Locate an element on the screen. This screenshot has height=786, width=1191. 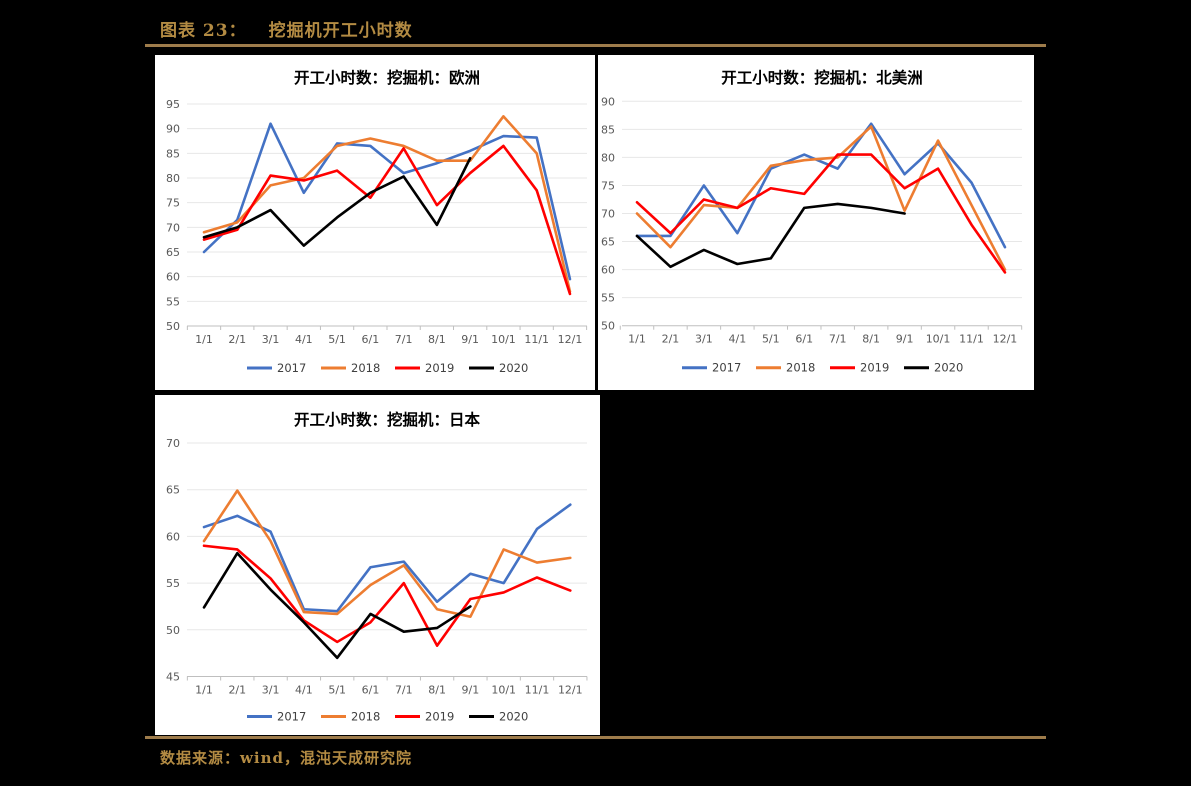
figure-label: 图表 23： is located at coordinates (203, 31).